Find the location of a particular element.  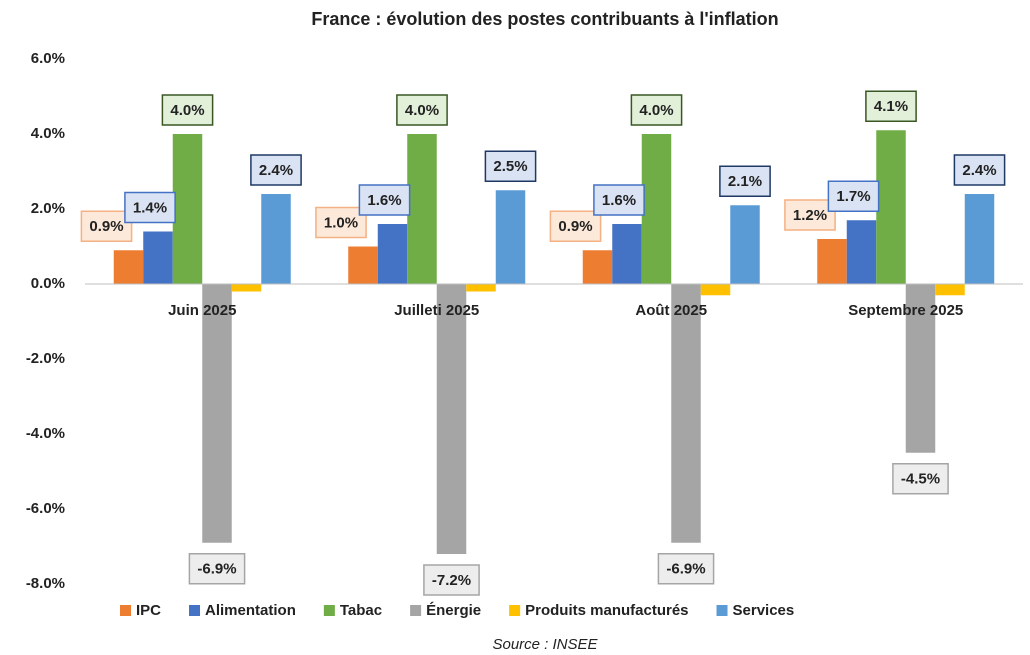

data-label: 4.1% is located at coordinates (891, 106).